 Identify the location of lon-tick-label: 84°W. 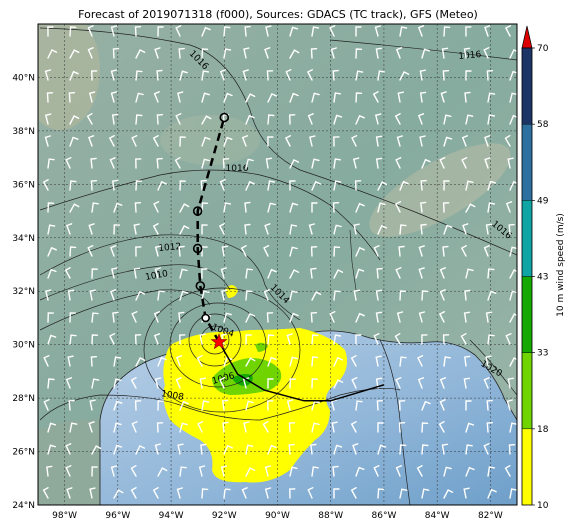
(437, 516).